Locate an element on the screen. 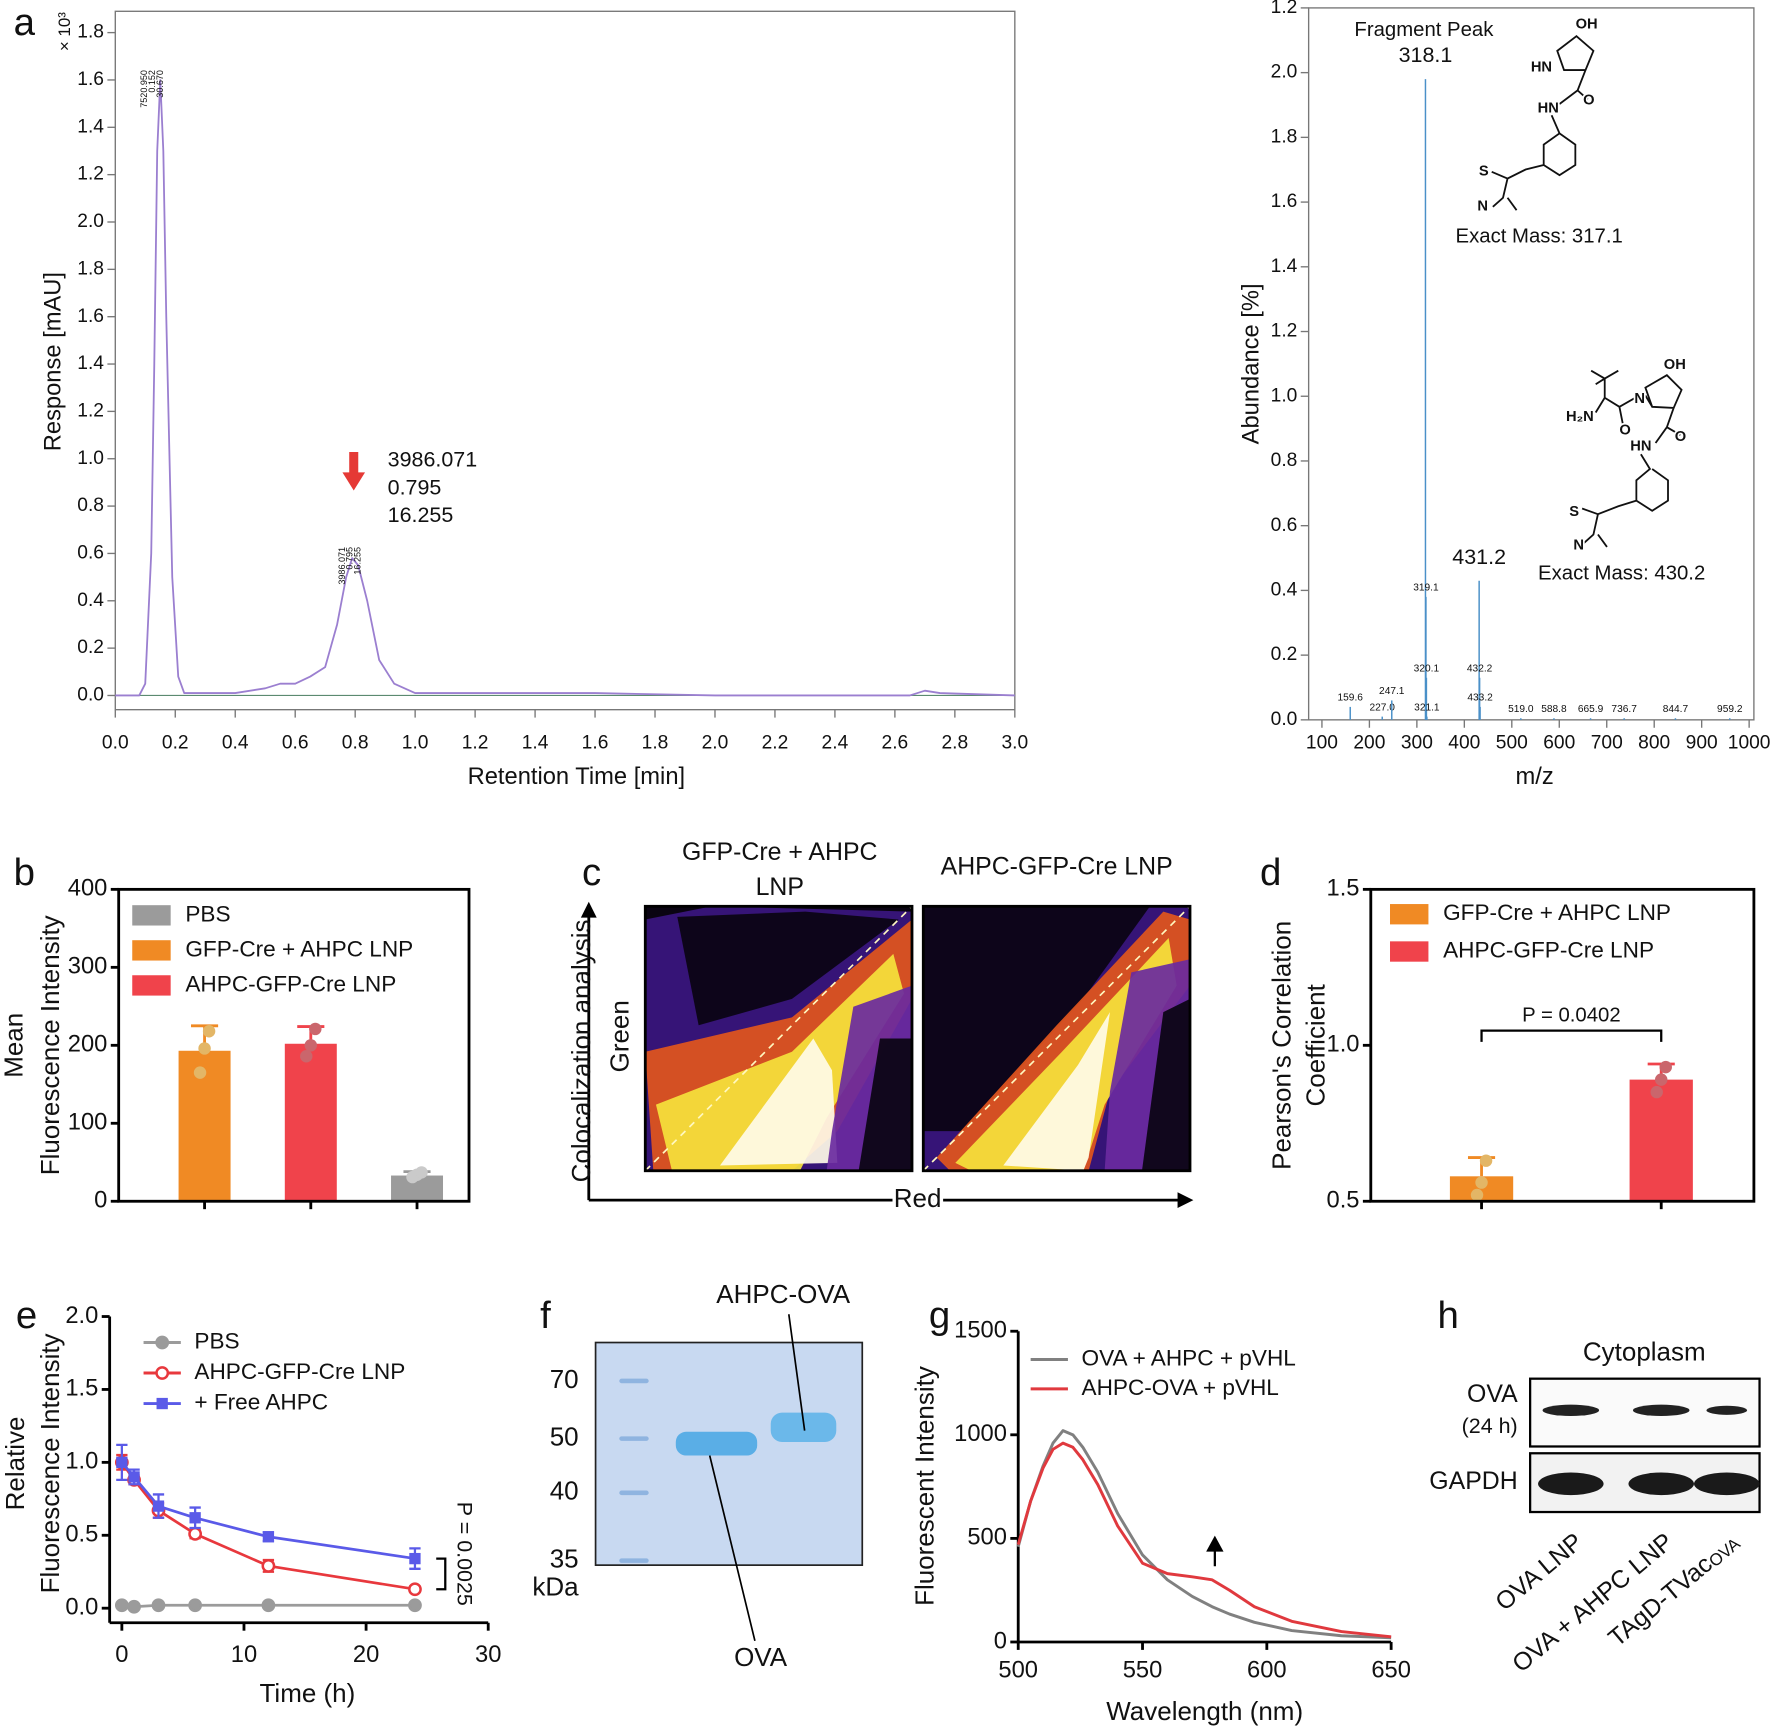 Image resolution: width=1772 pixels, height=1729 pixels. heatmap-frame is located at coordinates (1056, 1038).